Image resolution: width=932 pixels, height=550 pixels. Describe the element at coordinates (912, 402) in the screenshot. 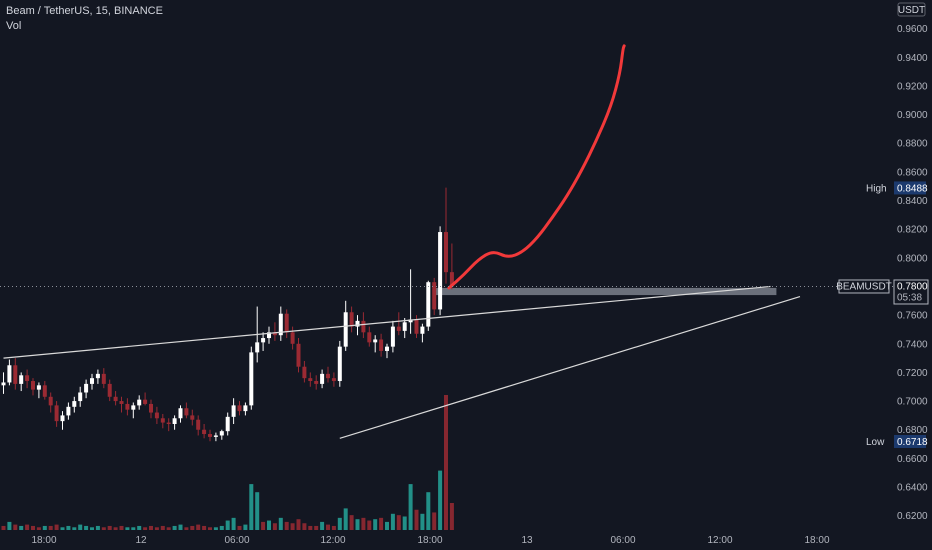

I see `price-tick-label: 0.7000` at that location.